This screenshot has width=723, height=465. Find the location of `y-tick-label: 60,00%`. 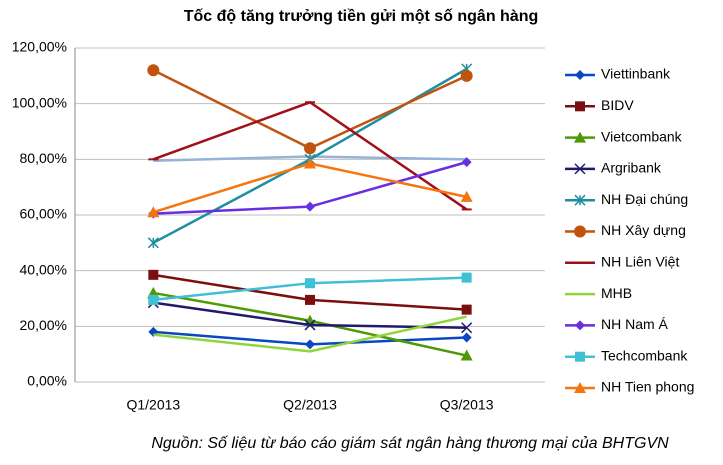

y-tick-label: 60,00% is located at coordinates (43, 214).